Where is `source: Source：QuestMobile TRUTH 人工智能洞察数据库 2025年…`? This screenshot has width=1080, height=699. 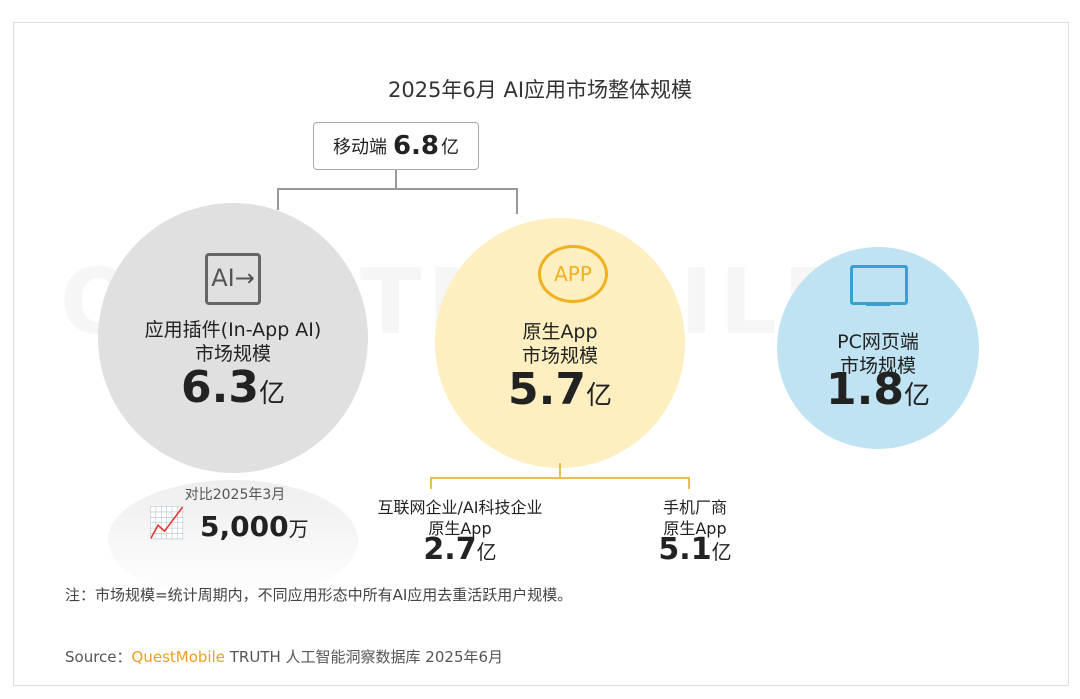
source: Source：QuestMobile TRUTH 人工智能洞察数据库 2025年… is located at coordinates (284, 656).